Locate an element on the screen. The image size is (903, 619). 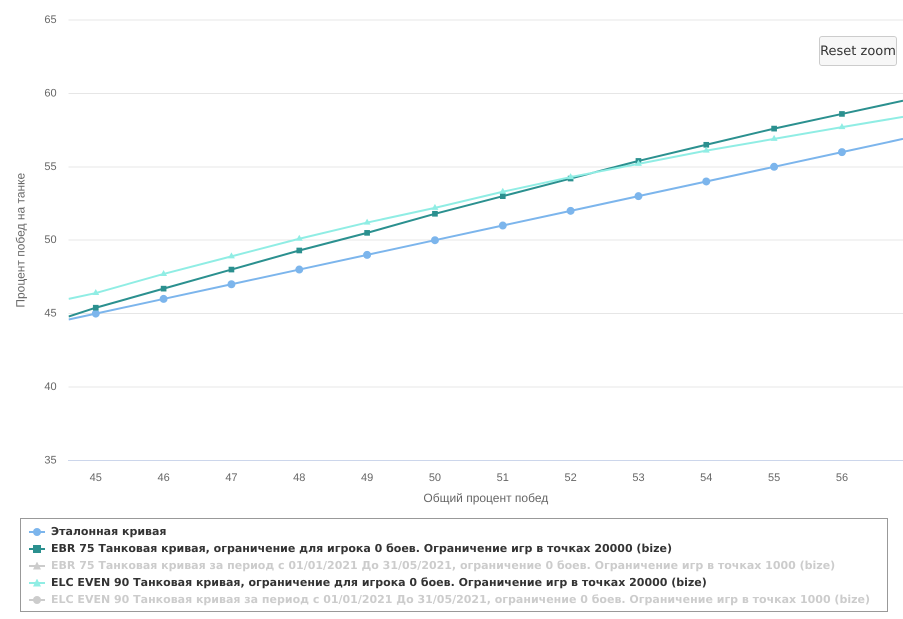
x-tick-label: 50 is located at coordinates (435, 478).